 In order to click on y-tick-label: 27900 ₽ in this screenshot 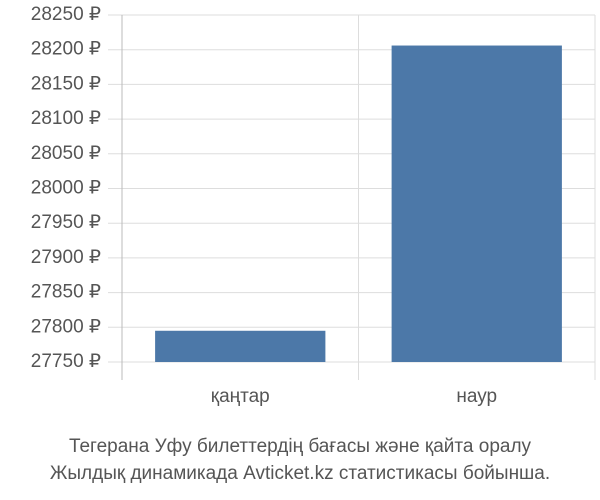, I will do `click(66, 257)`.